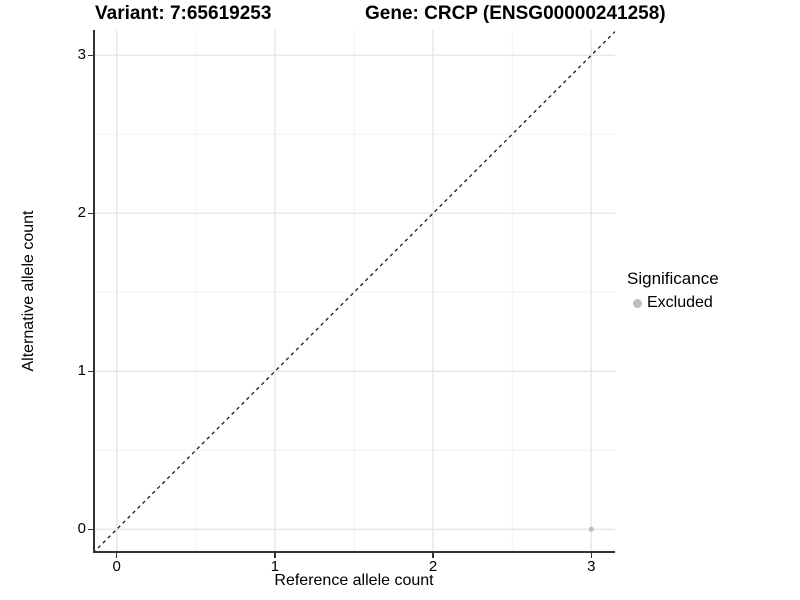 Image resolution: width=800 pixels, height=600 pixels. I want to click on excluded-point-icon, so click(637, 303).